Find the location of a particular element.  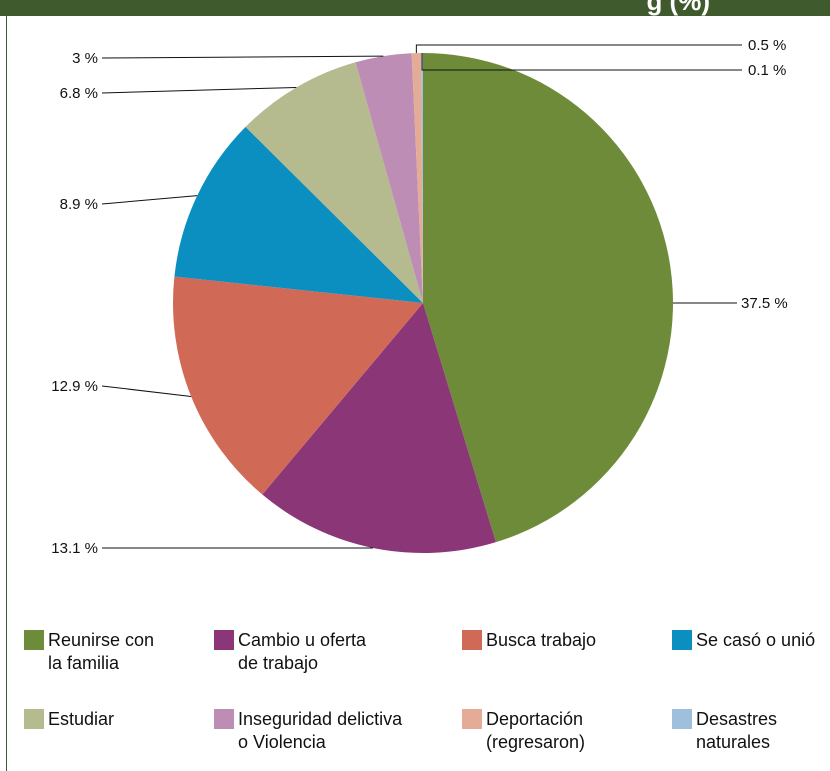

data-label: 13.1 % is located at coordinates (74, 548).